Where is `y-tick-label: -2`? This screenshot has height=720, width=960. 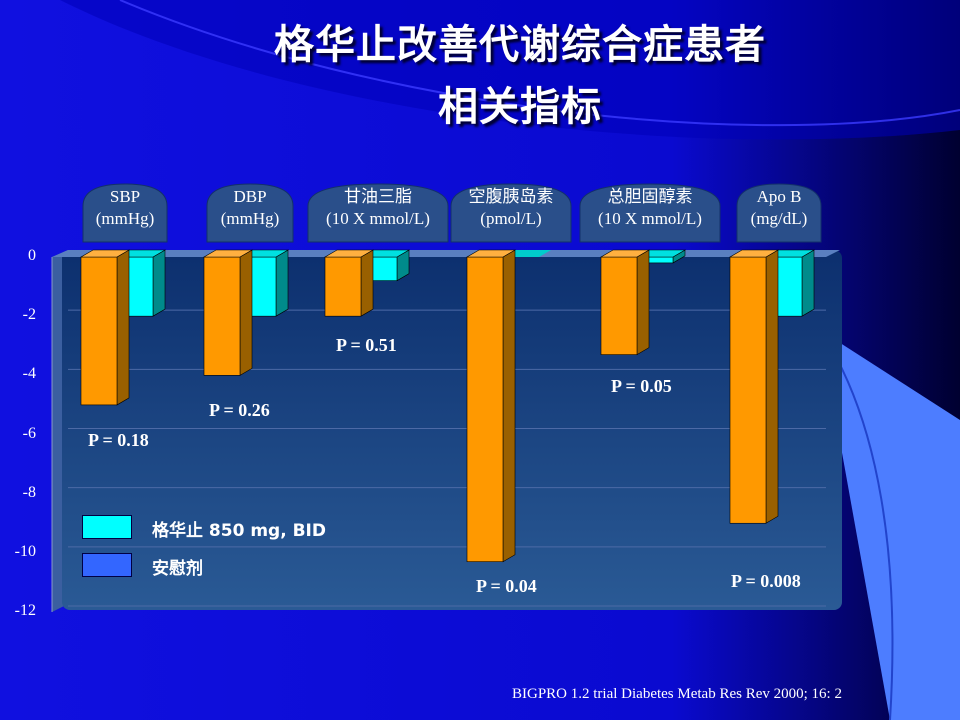 y-tick-label: -2 is located at coordinates (29, 315).